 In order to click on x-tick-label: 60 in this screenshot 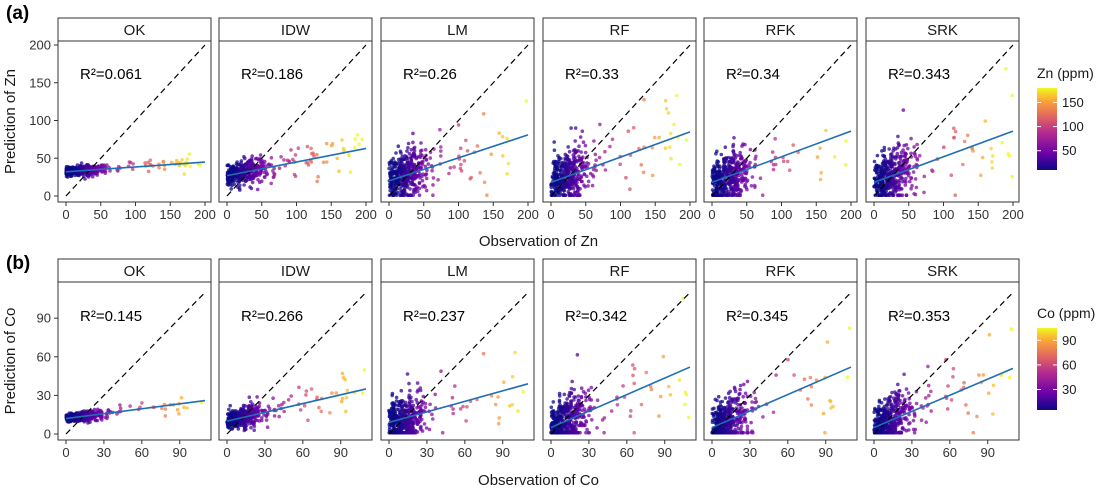, I will do `click(142, 452)`.